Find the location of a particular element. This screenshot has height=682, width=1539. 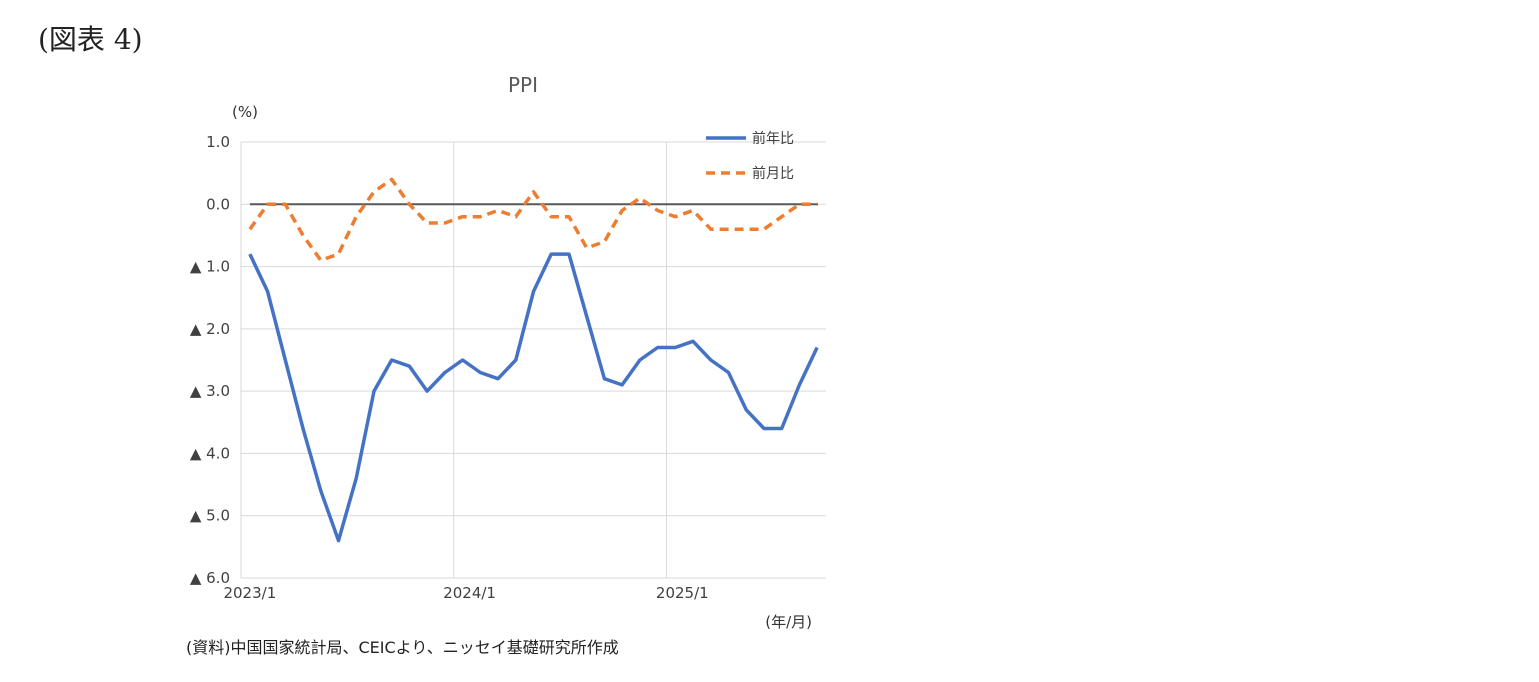

x-tick-label: 2024/1 is located at coordinates (469, 593).